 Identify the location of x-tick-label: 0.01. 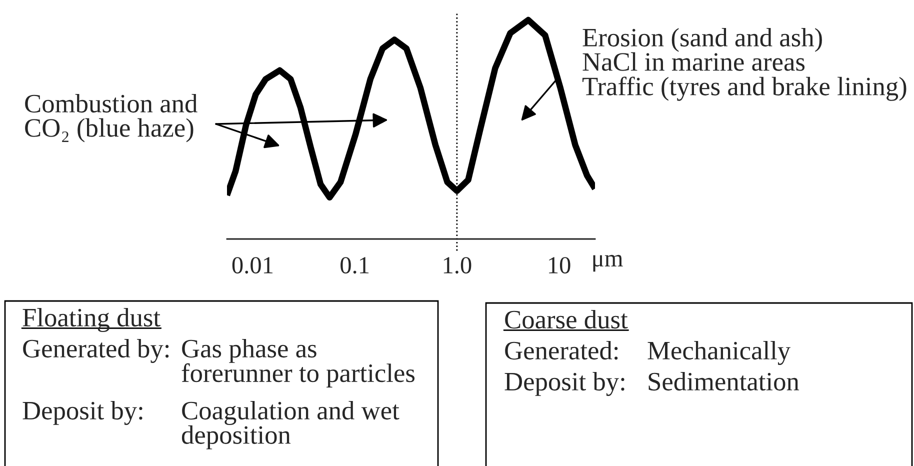
(252, 265).